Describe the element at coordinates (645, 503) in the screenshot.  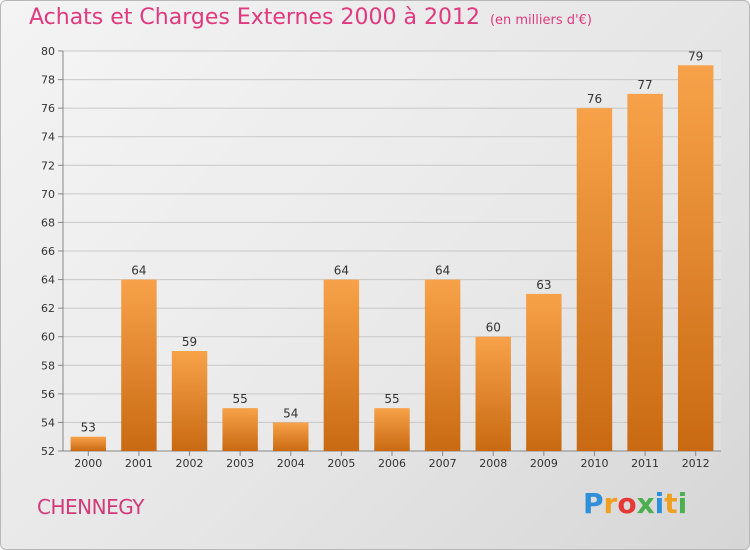
I see `logo-letter: x` at that location.